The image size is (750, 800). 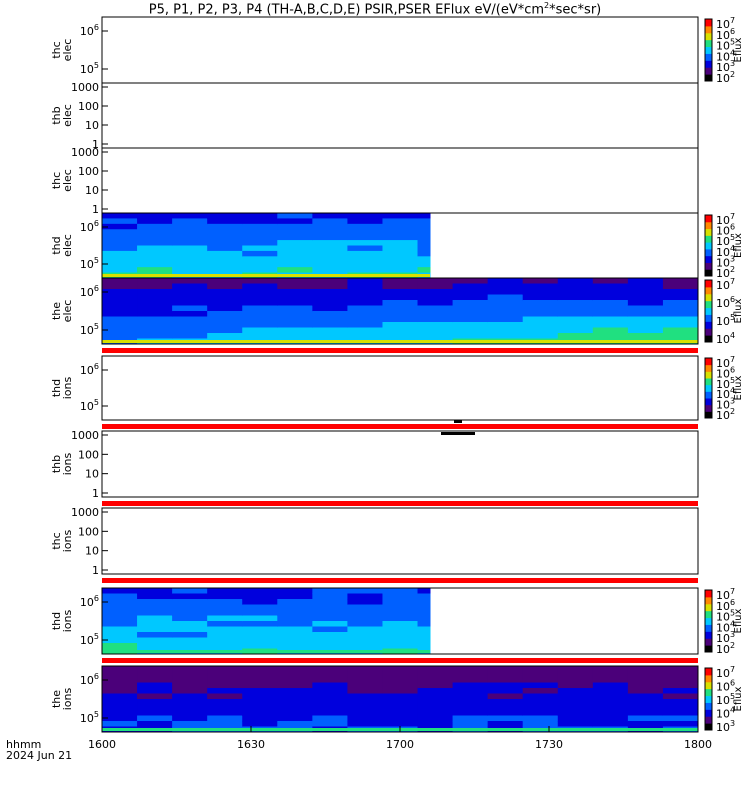 What do you see at coordinates (39, 755) in the screenshot?
I see `x-axis-date: 2024 Jun 21` at bounding box center [39, 755].